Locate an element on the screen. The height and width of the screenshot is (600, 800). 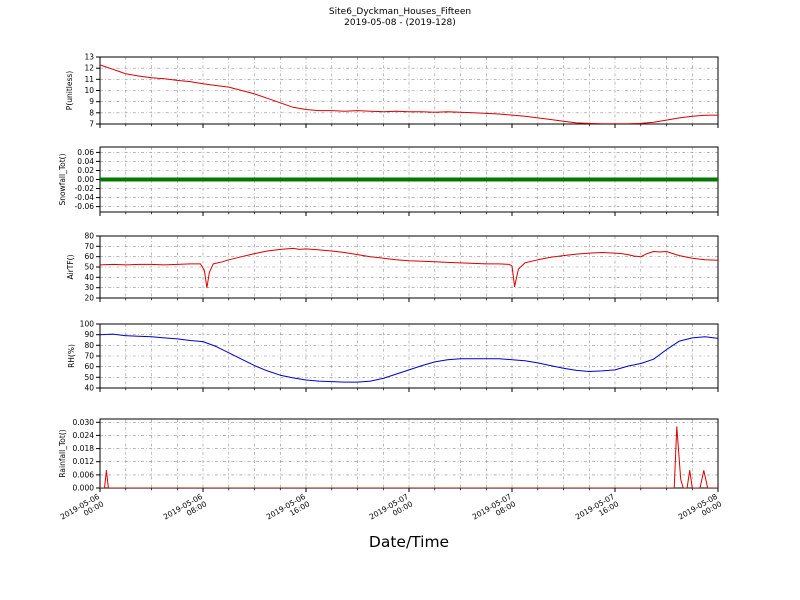
y-axis-label: P(unitless) is located at coordinates (69, 90).